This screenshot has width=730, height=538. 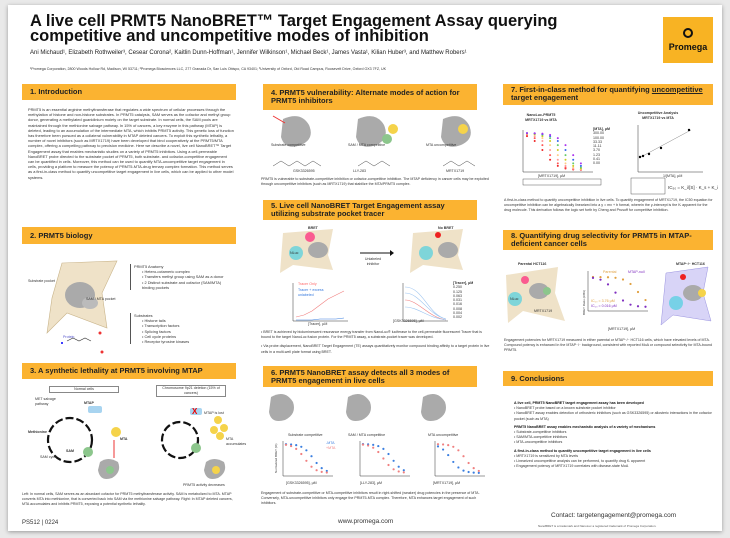 I want to click on list-item: MRTX1719 is sensitized by MTA levels, so click(x=614, y=456).